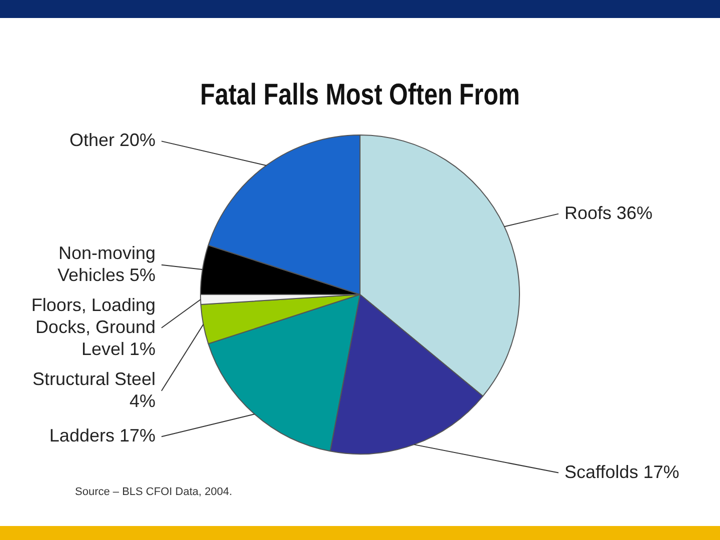 The height and width of the screenshot is (540, 720). What do you see at coordinates (153, 492) in the screenshot?
I see `source-note: Source – BLS CFOI Data, 2004.` at bounding box center [153, 492].